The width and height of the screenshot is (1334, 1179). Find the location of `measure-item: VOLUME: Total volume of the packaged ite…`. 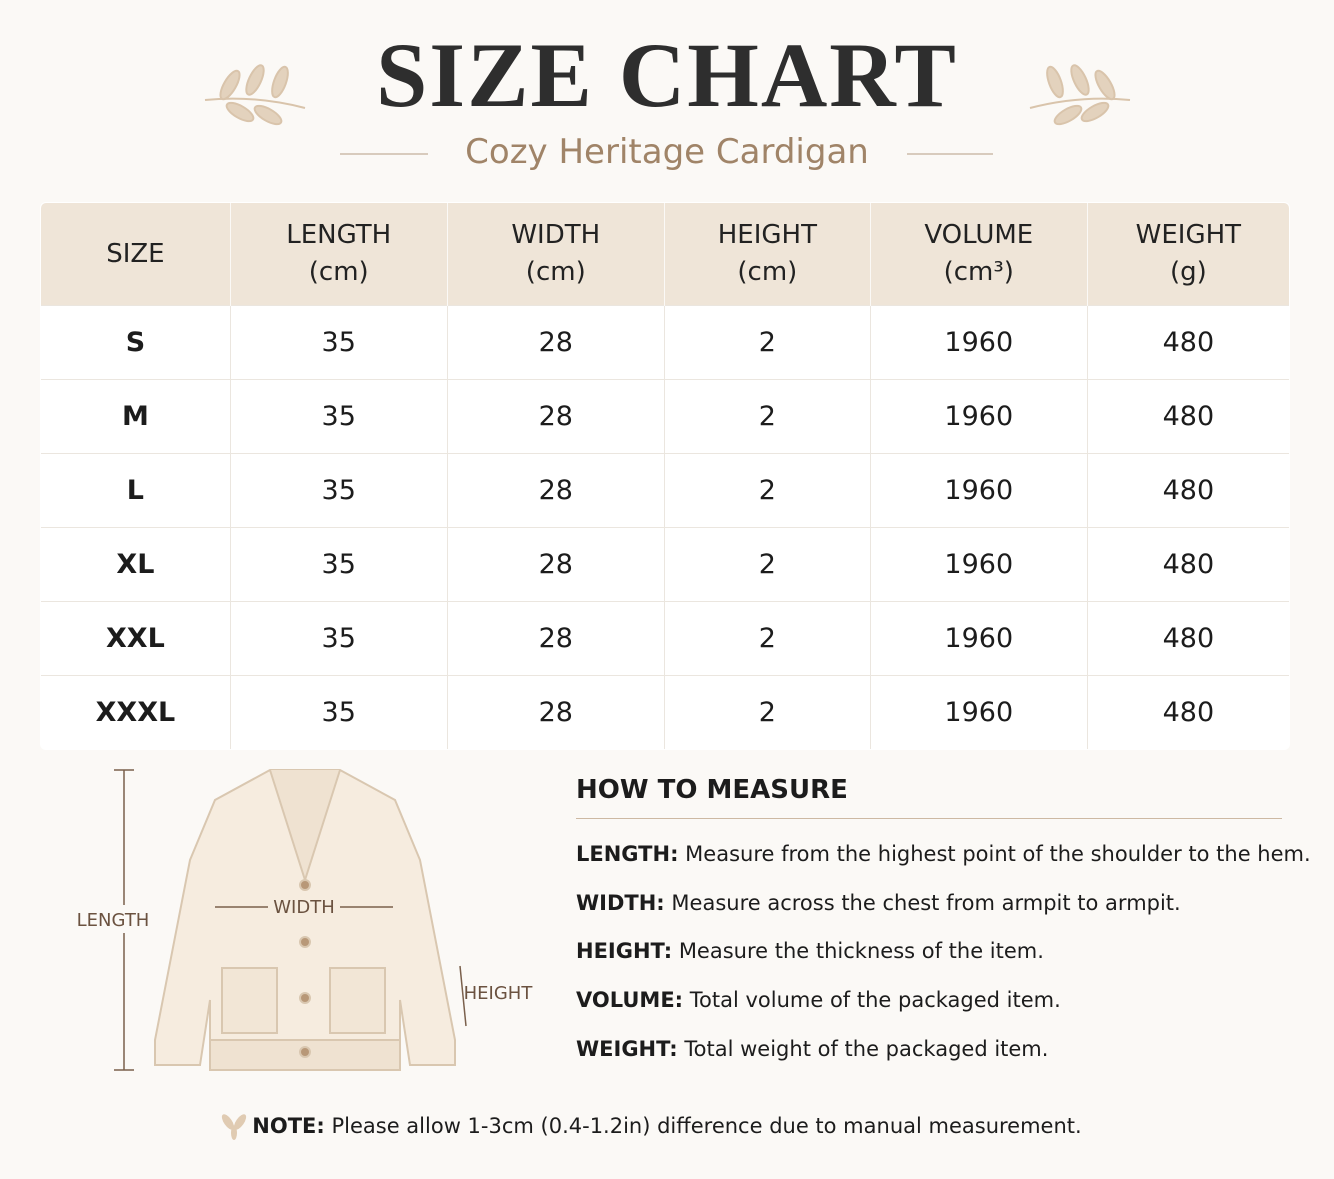

measure-item: VOLUME: Total volume of the packaged ite… is located at coordinates (818, 1000).